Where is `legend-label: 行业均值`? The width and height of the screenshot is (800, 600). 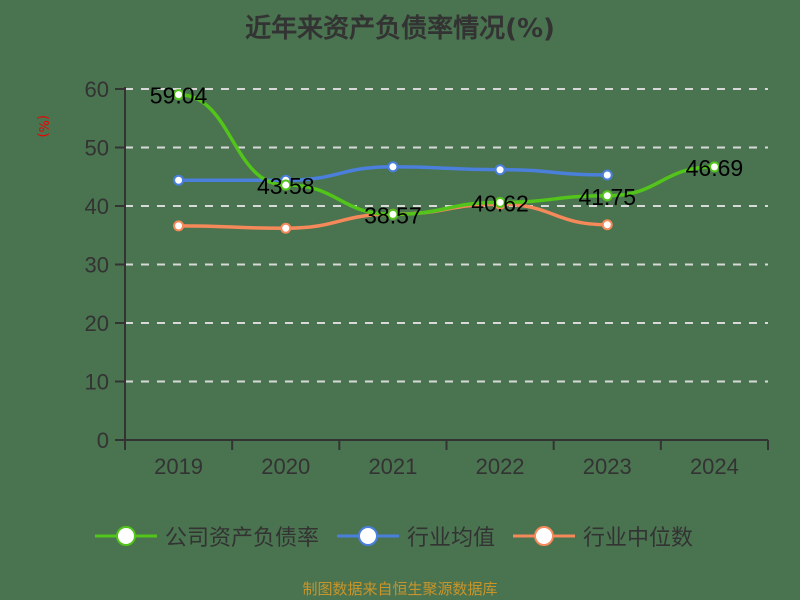
legend-label: 行业均值 is located at coordinates (451, 538).